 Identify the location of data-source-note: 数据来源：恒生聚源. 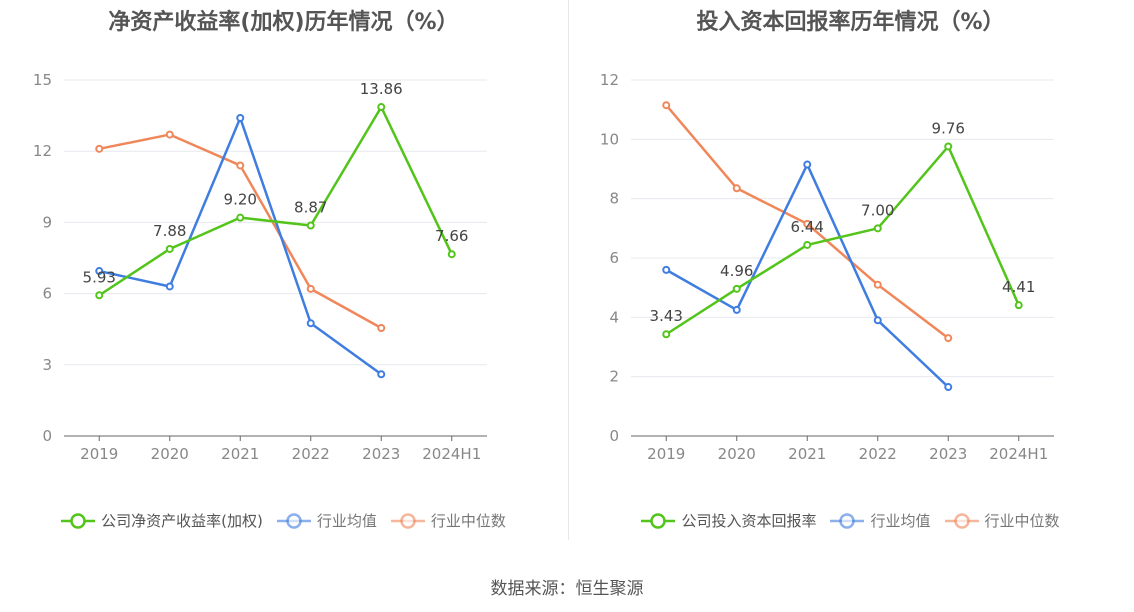
(567, 589).